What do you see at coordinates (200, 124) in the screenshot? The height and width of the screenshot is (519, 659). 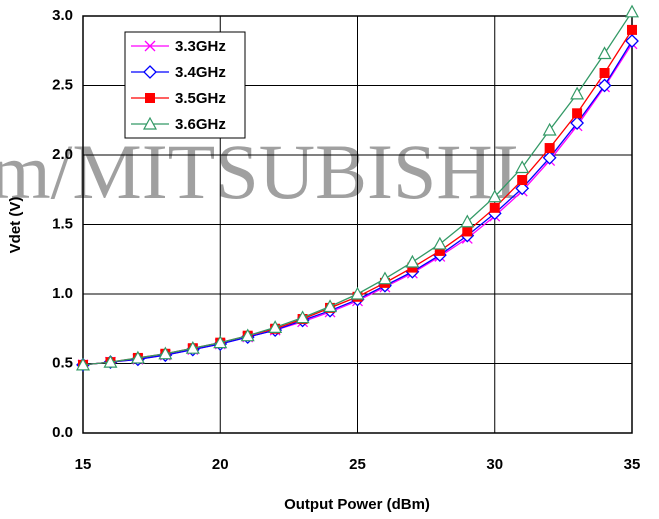 I see `legend-label: 3.6GHz` at bounding box center [200, 124].